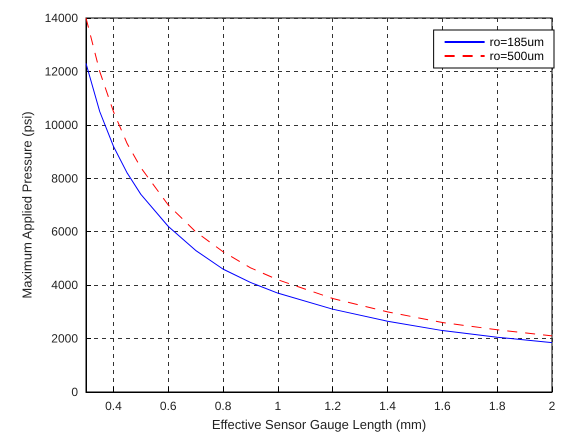 The height and width of the screenshot is (448, 574). I want to click on legend-label: ro=500um, so click(517, 56).